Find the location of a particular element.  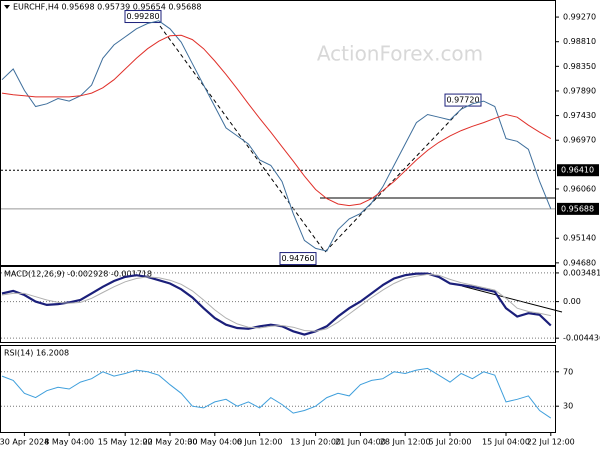

annotation: 0.94760 is located at coordinates (297, 258).